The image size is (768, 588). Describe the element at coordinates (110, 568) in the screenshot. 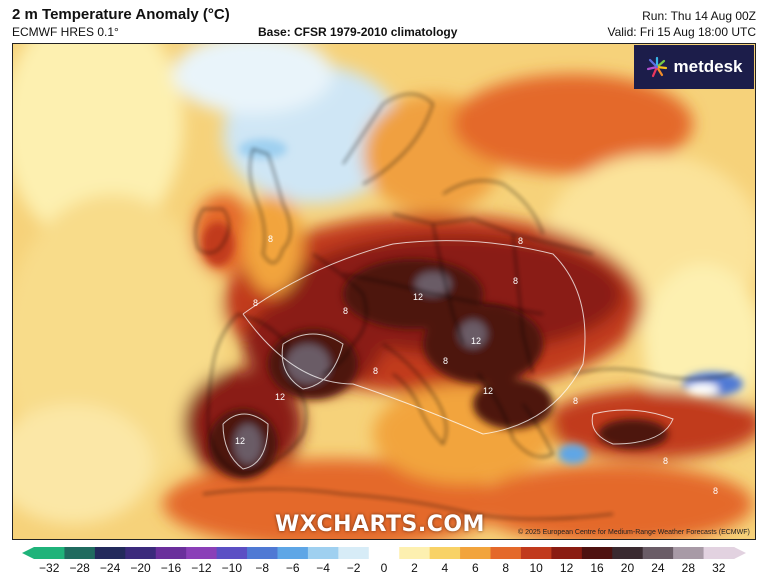

I see `color-scale-tick-label: −24` at that location.